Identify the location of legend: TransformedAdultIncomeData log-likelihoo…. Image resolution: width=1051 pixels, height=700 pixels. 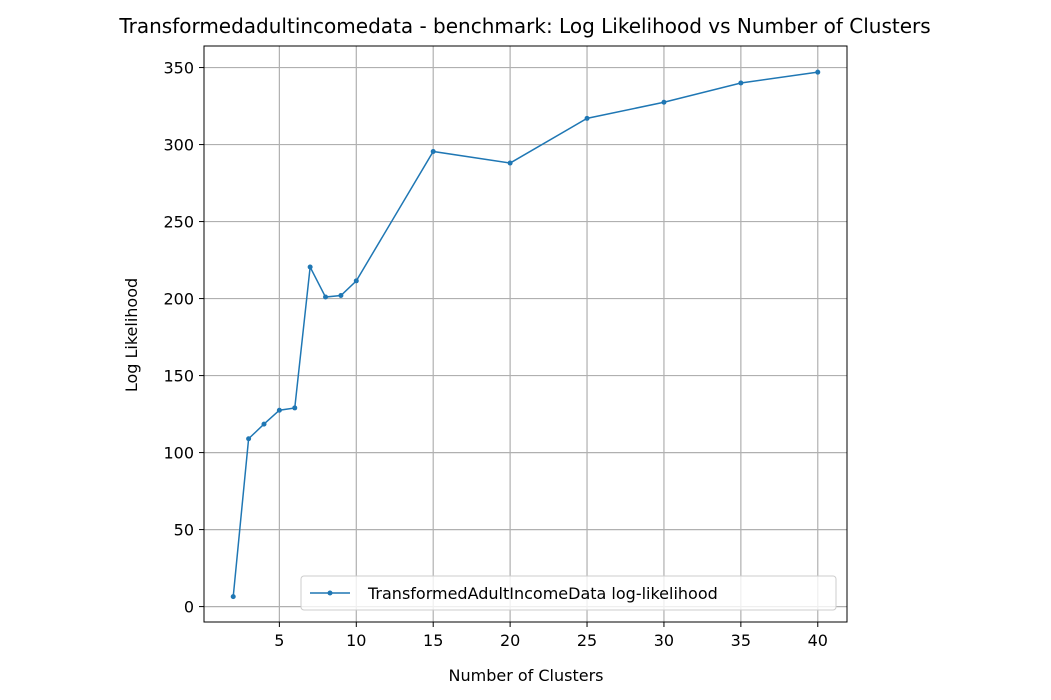
(568, 593).